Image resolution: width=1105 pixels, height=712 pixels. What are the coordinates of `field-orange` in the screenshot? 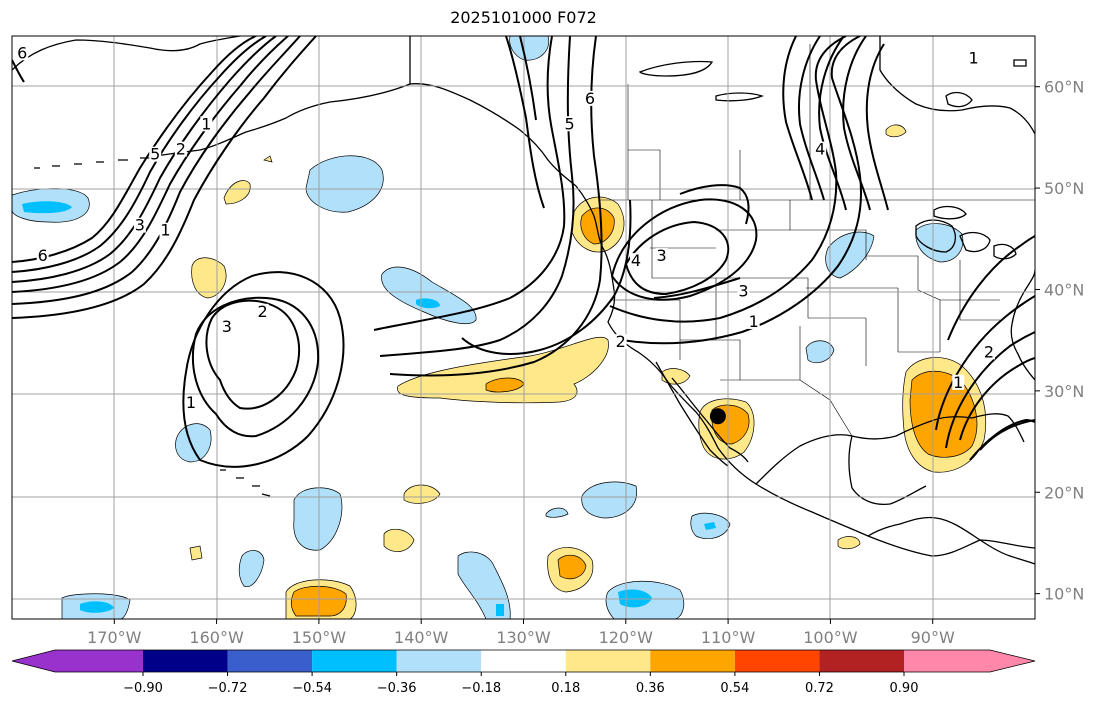 It's located at (572, 567).